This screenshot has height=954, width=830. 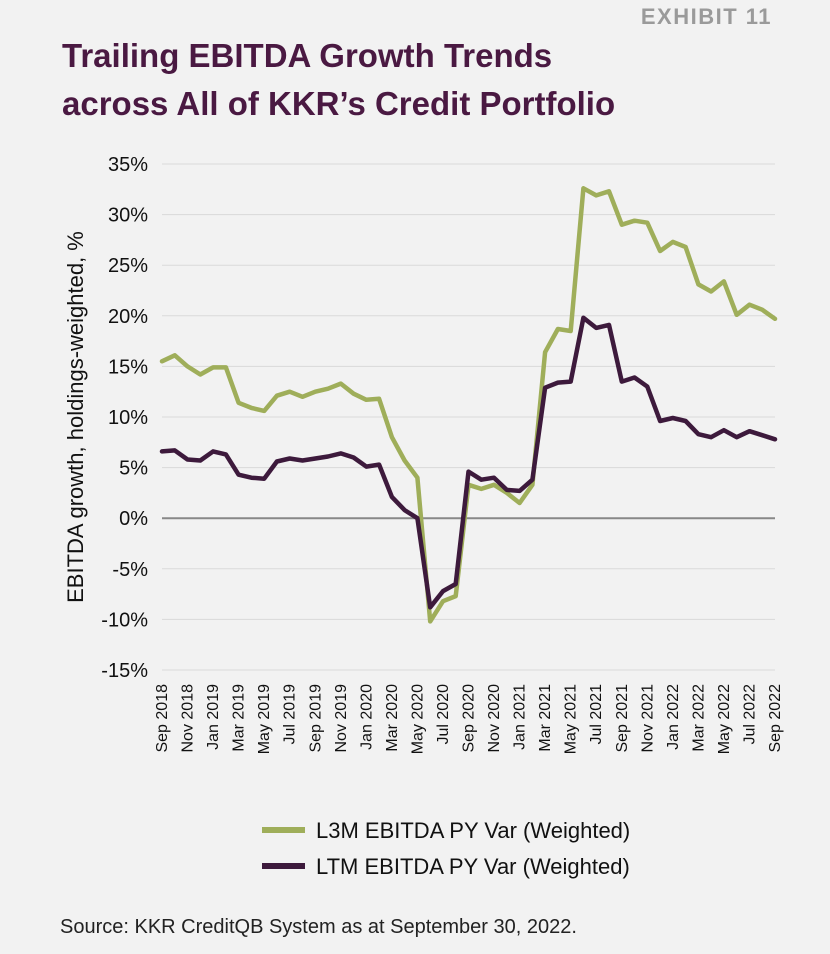 What do you see at coordinates (571, 719) in the screenshot?
I see `x-tick-label: May 2021` at bounding box center [571, 719].